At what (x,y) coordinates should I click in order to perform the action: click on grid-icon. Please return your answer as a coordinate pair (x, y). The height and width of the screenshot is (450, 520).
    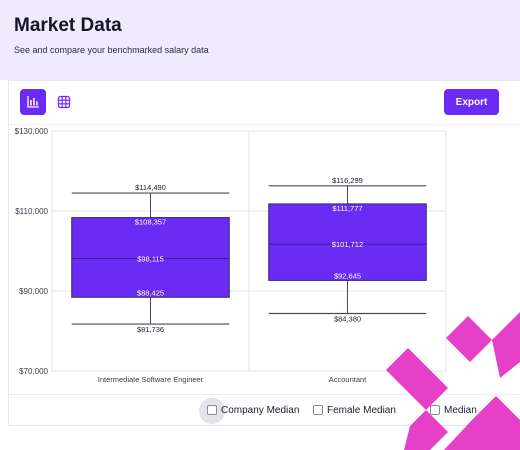
    Looking at the image, I should click on (64, 102).